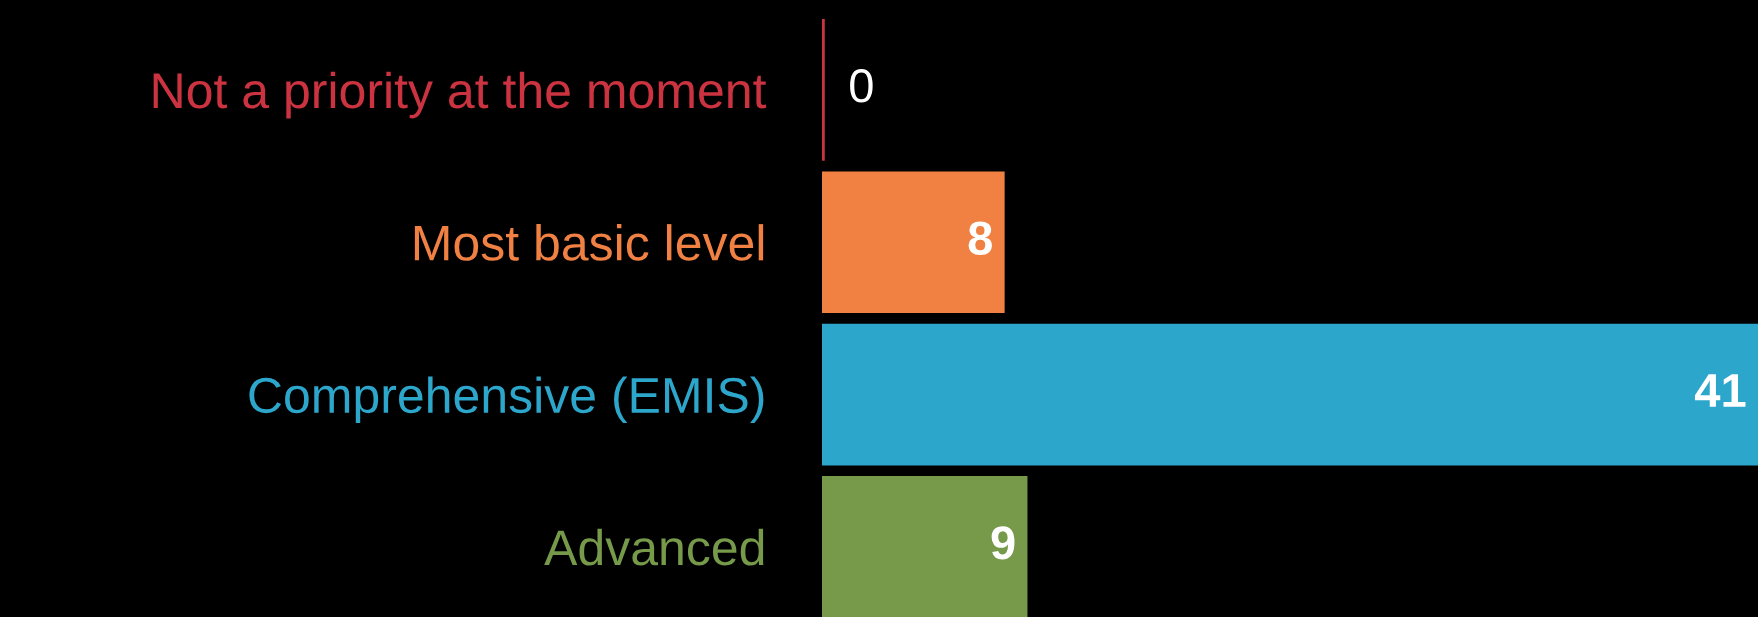 This screenshot has width=1758, height=617. What do you see at coordinates (1003, 543) in the screenshot?
I see `data-label: 9` at bounding box center [1003, 543].